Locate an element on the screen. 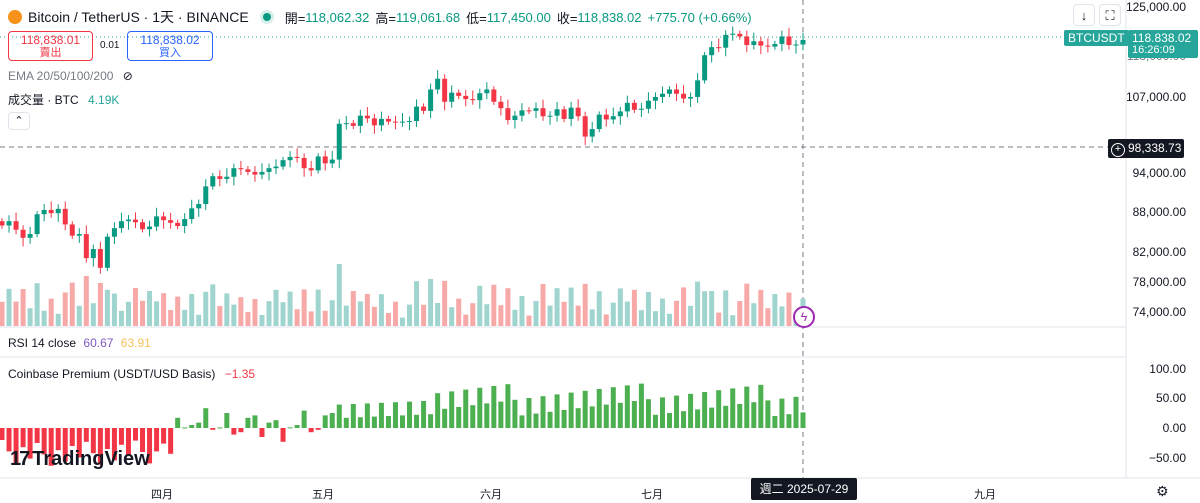 This screenshot has height=503, width=1200. ema-indicator-label: EMA 20/50/100/200 ⊘ is located at coordinates (70, 76).